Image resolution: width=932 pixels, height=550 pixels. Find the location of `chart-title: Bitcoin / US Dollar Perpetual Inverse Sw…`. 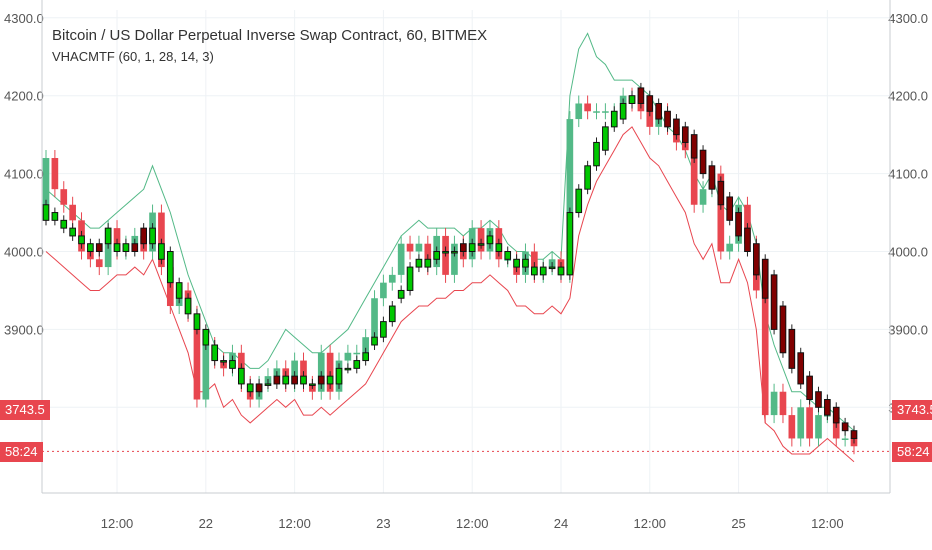

chart-title: Bitcoin / US Dollar Perpetual Inverse Sw… is located at coordinates (270, 35).